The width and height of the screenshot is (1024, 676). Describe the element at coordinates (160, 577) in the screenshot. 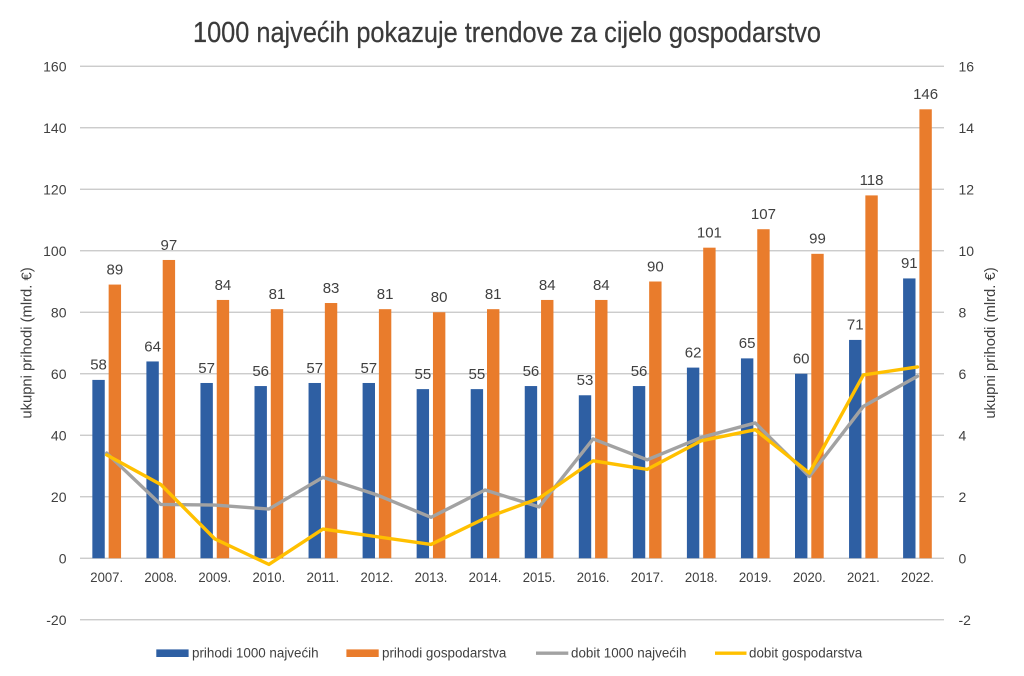

I see `svg-text: 2008.` at that location.